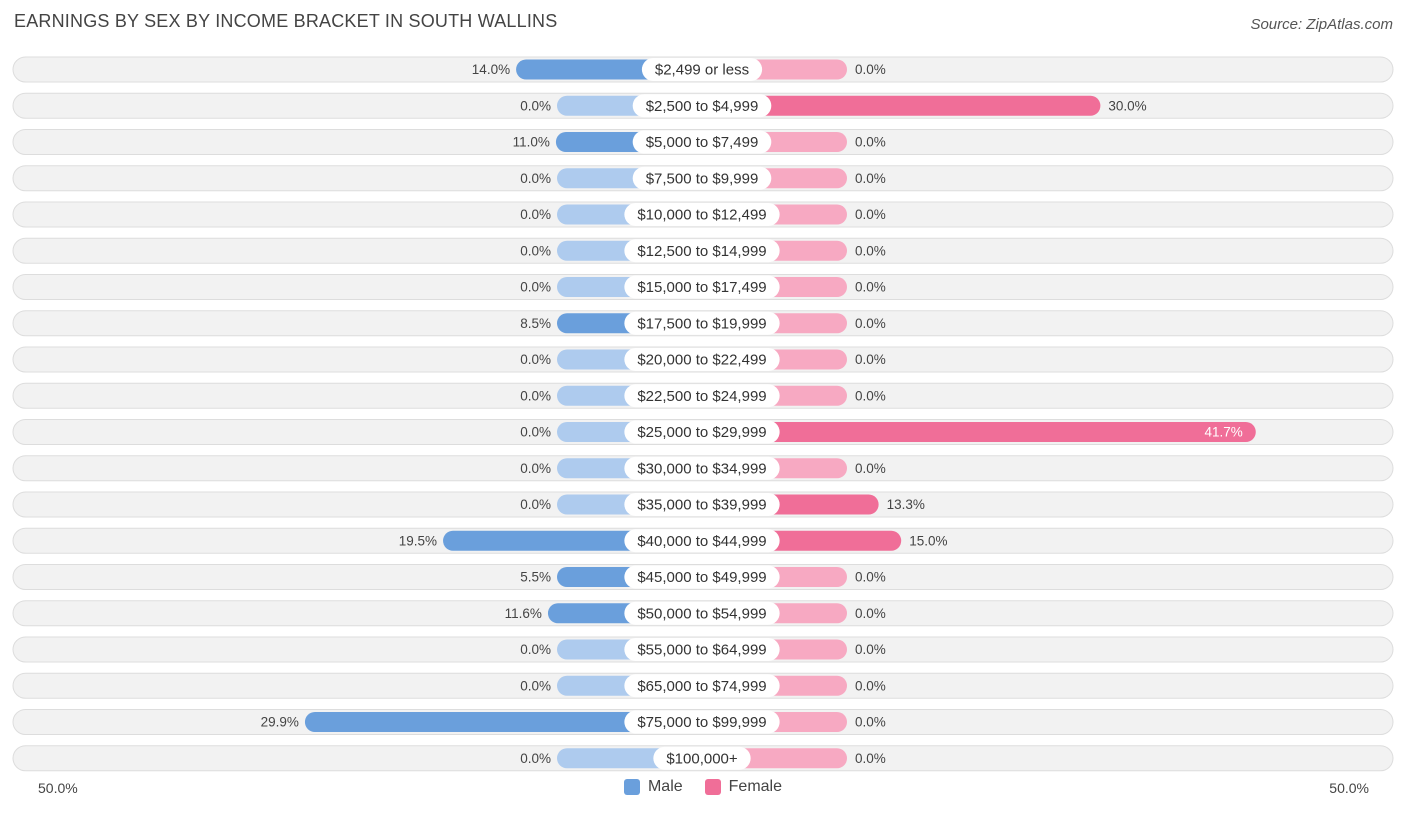  What do you see at coordinates (906, 504) in the screenshot?
I see `female-value-label: 13.3%` at bounding box center [906, 504].